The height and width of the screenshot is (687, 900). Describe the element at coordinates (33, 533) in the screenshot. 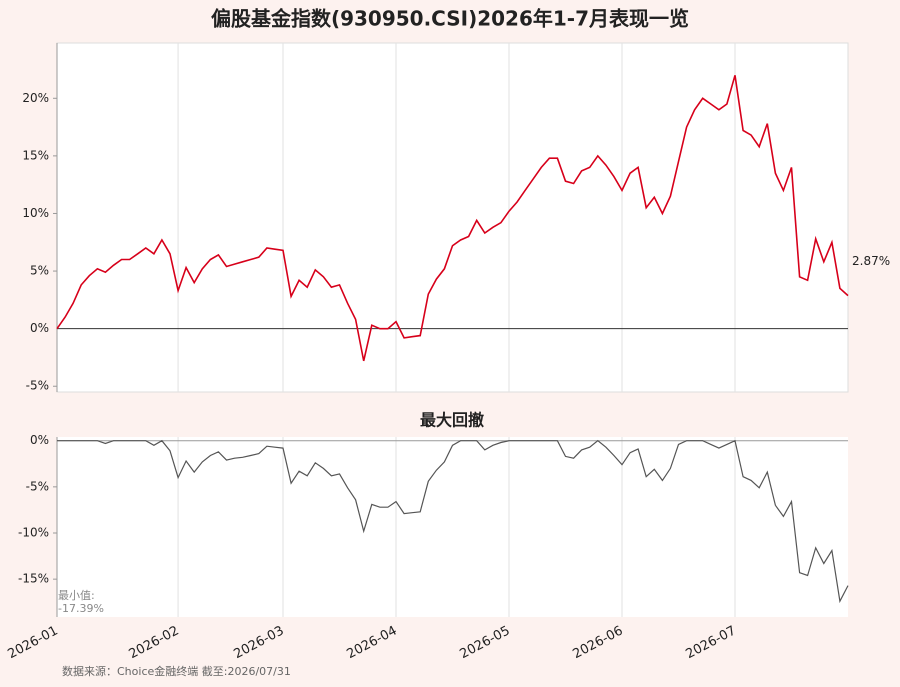

I see `y-tick-label: -10%` at that location.